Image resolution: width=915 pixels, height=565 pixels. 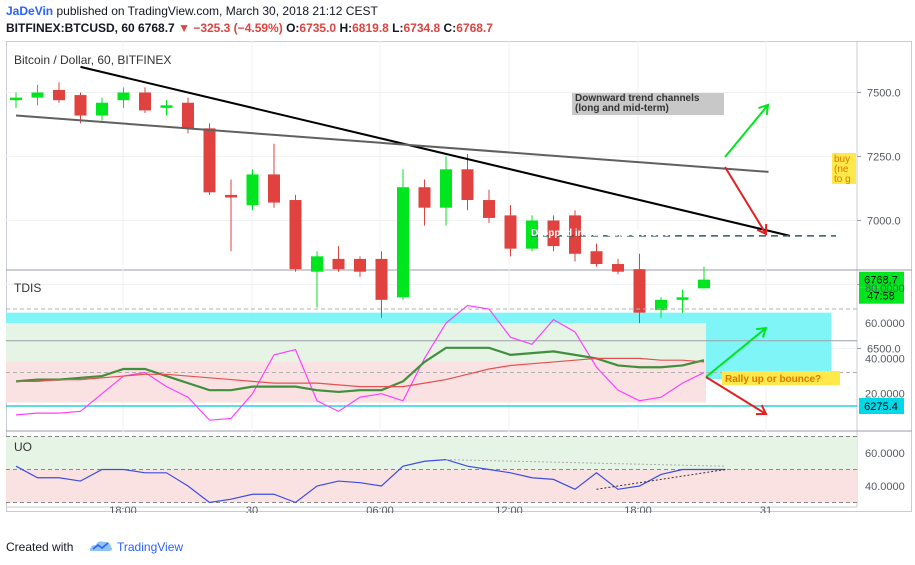 I want to click on close-value: 6768.7, so click(x=474, y=28).